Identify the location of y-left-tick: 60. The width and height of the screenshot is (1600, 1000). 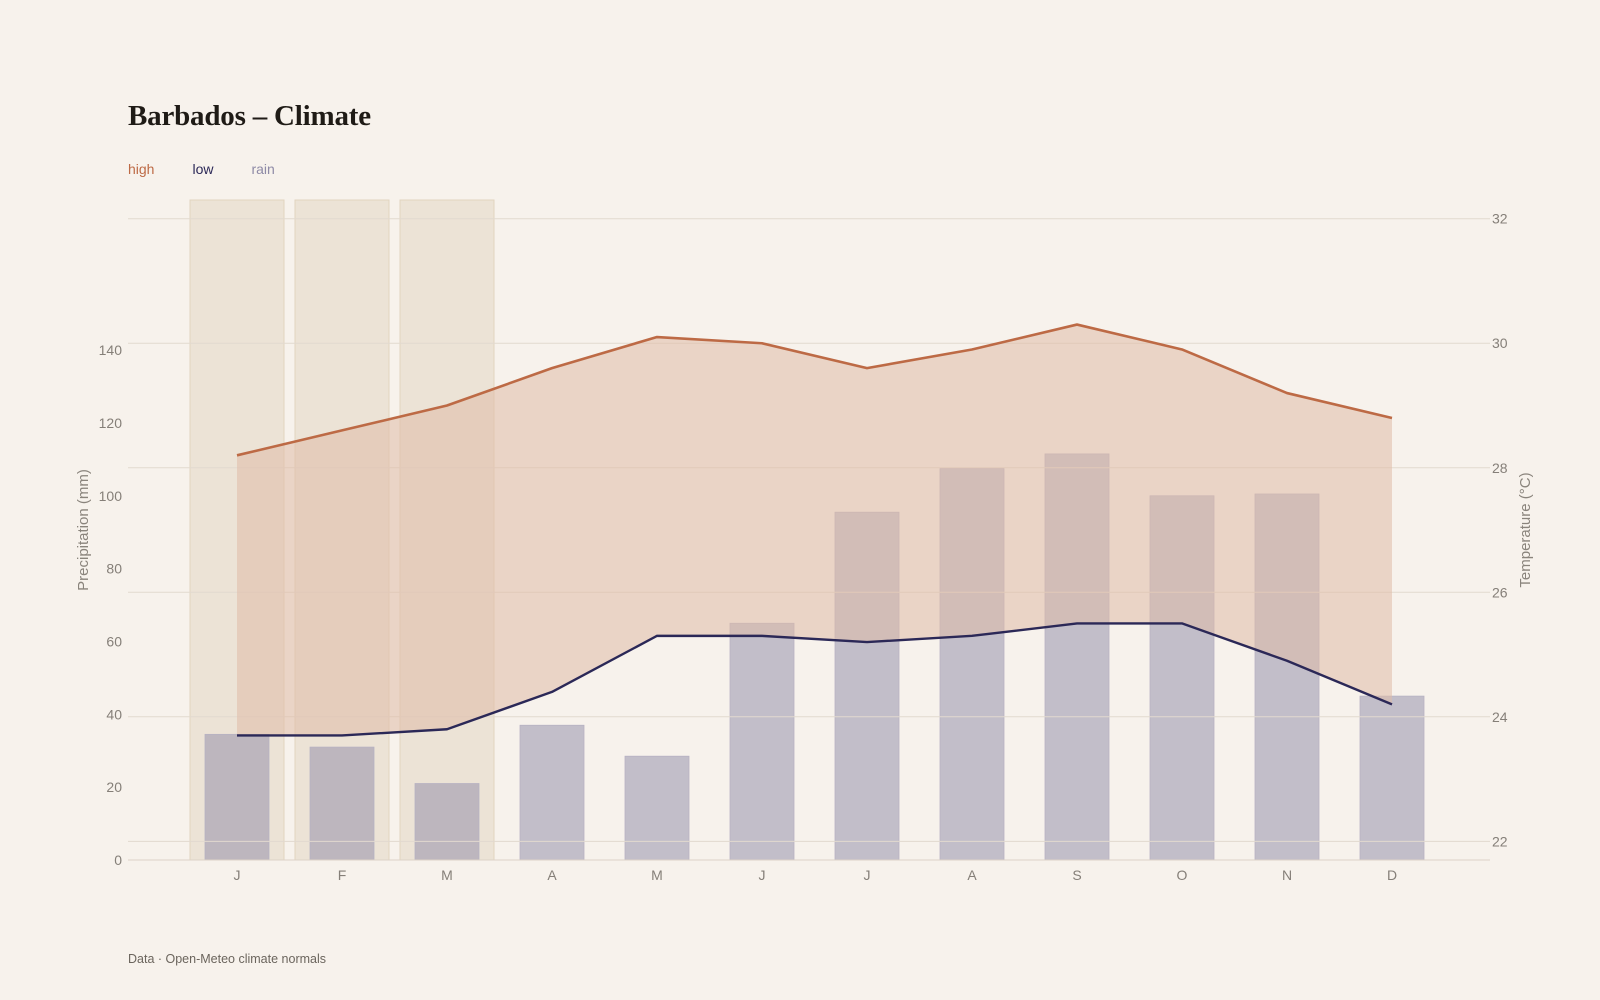
(114, 641).